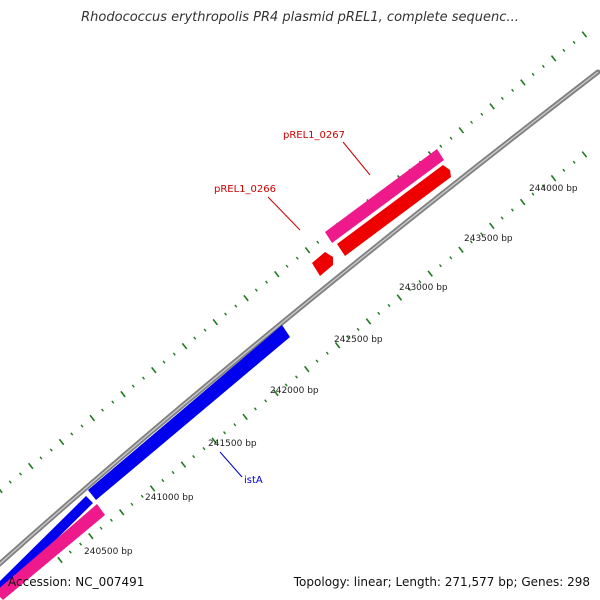 The image size is (600, 600). What do you see at coordinates (553, 189) in the screenshot?
I see `tick-label-244000: 244000 bp` at bounding box center [553, 189].